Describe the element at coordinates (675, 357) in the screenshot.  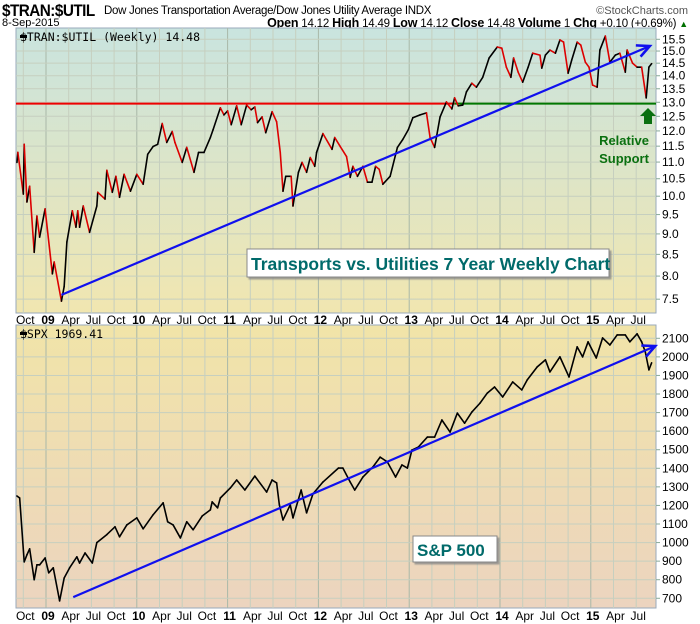
I see `y-tick-label: 2000` at that location.